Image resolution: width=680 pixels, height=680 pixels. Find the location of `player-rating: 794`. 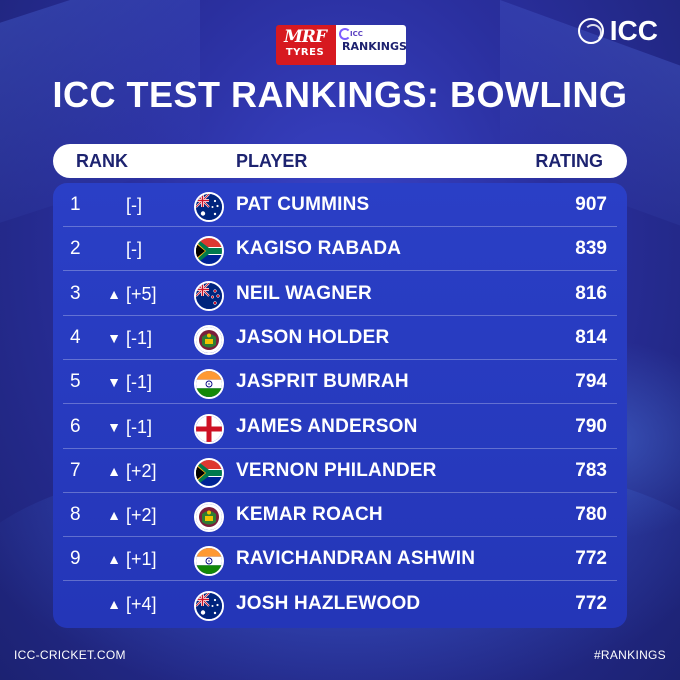

player-rating: 794 is located at coordinates (591, 382).